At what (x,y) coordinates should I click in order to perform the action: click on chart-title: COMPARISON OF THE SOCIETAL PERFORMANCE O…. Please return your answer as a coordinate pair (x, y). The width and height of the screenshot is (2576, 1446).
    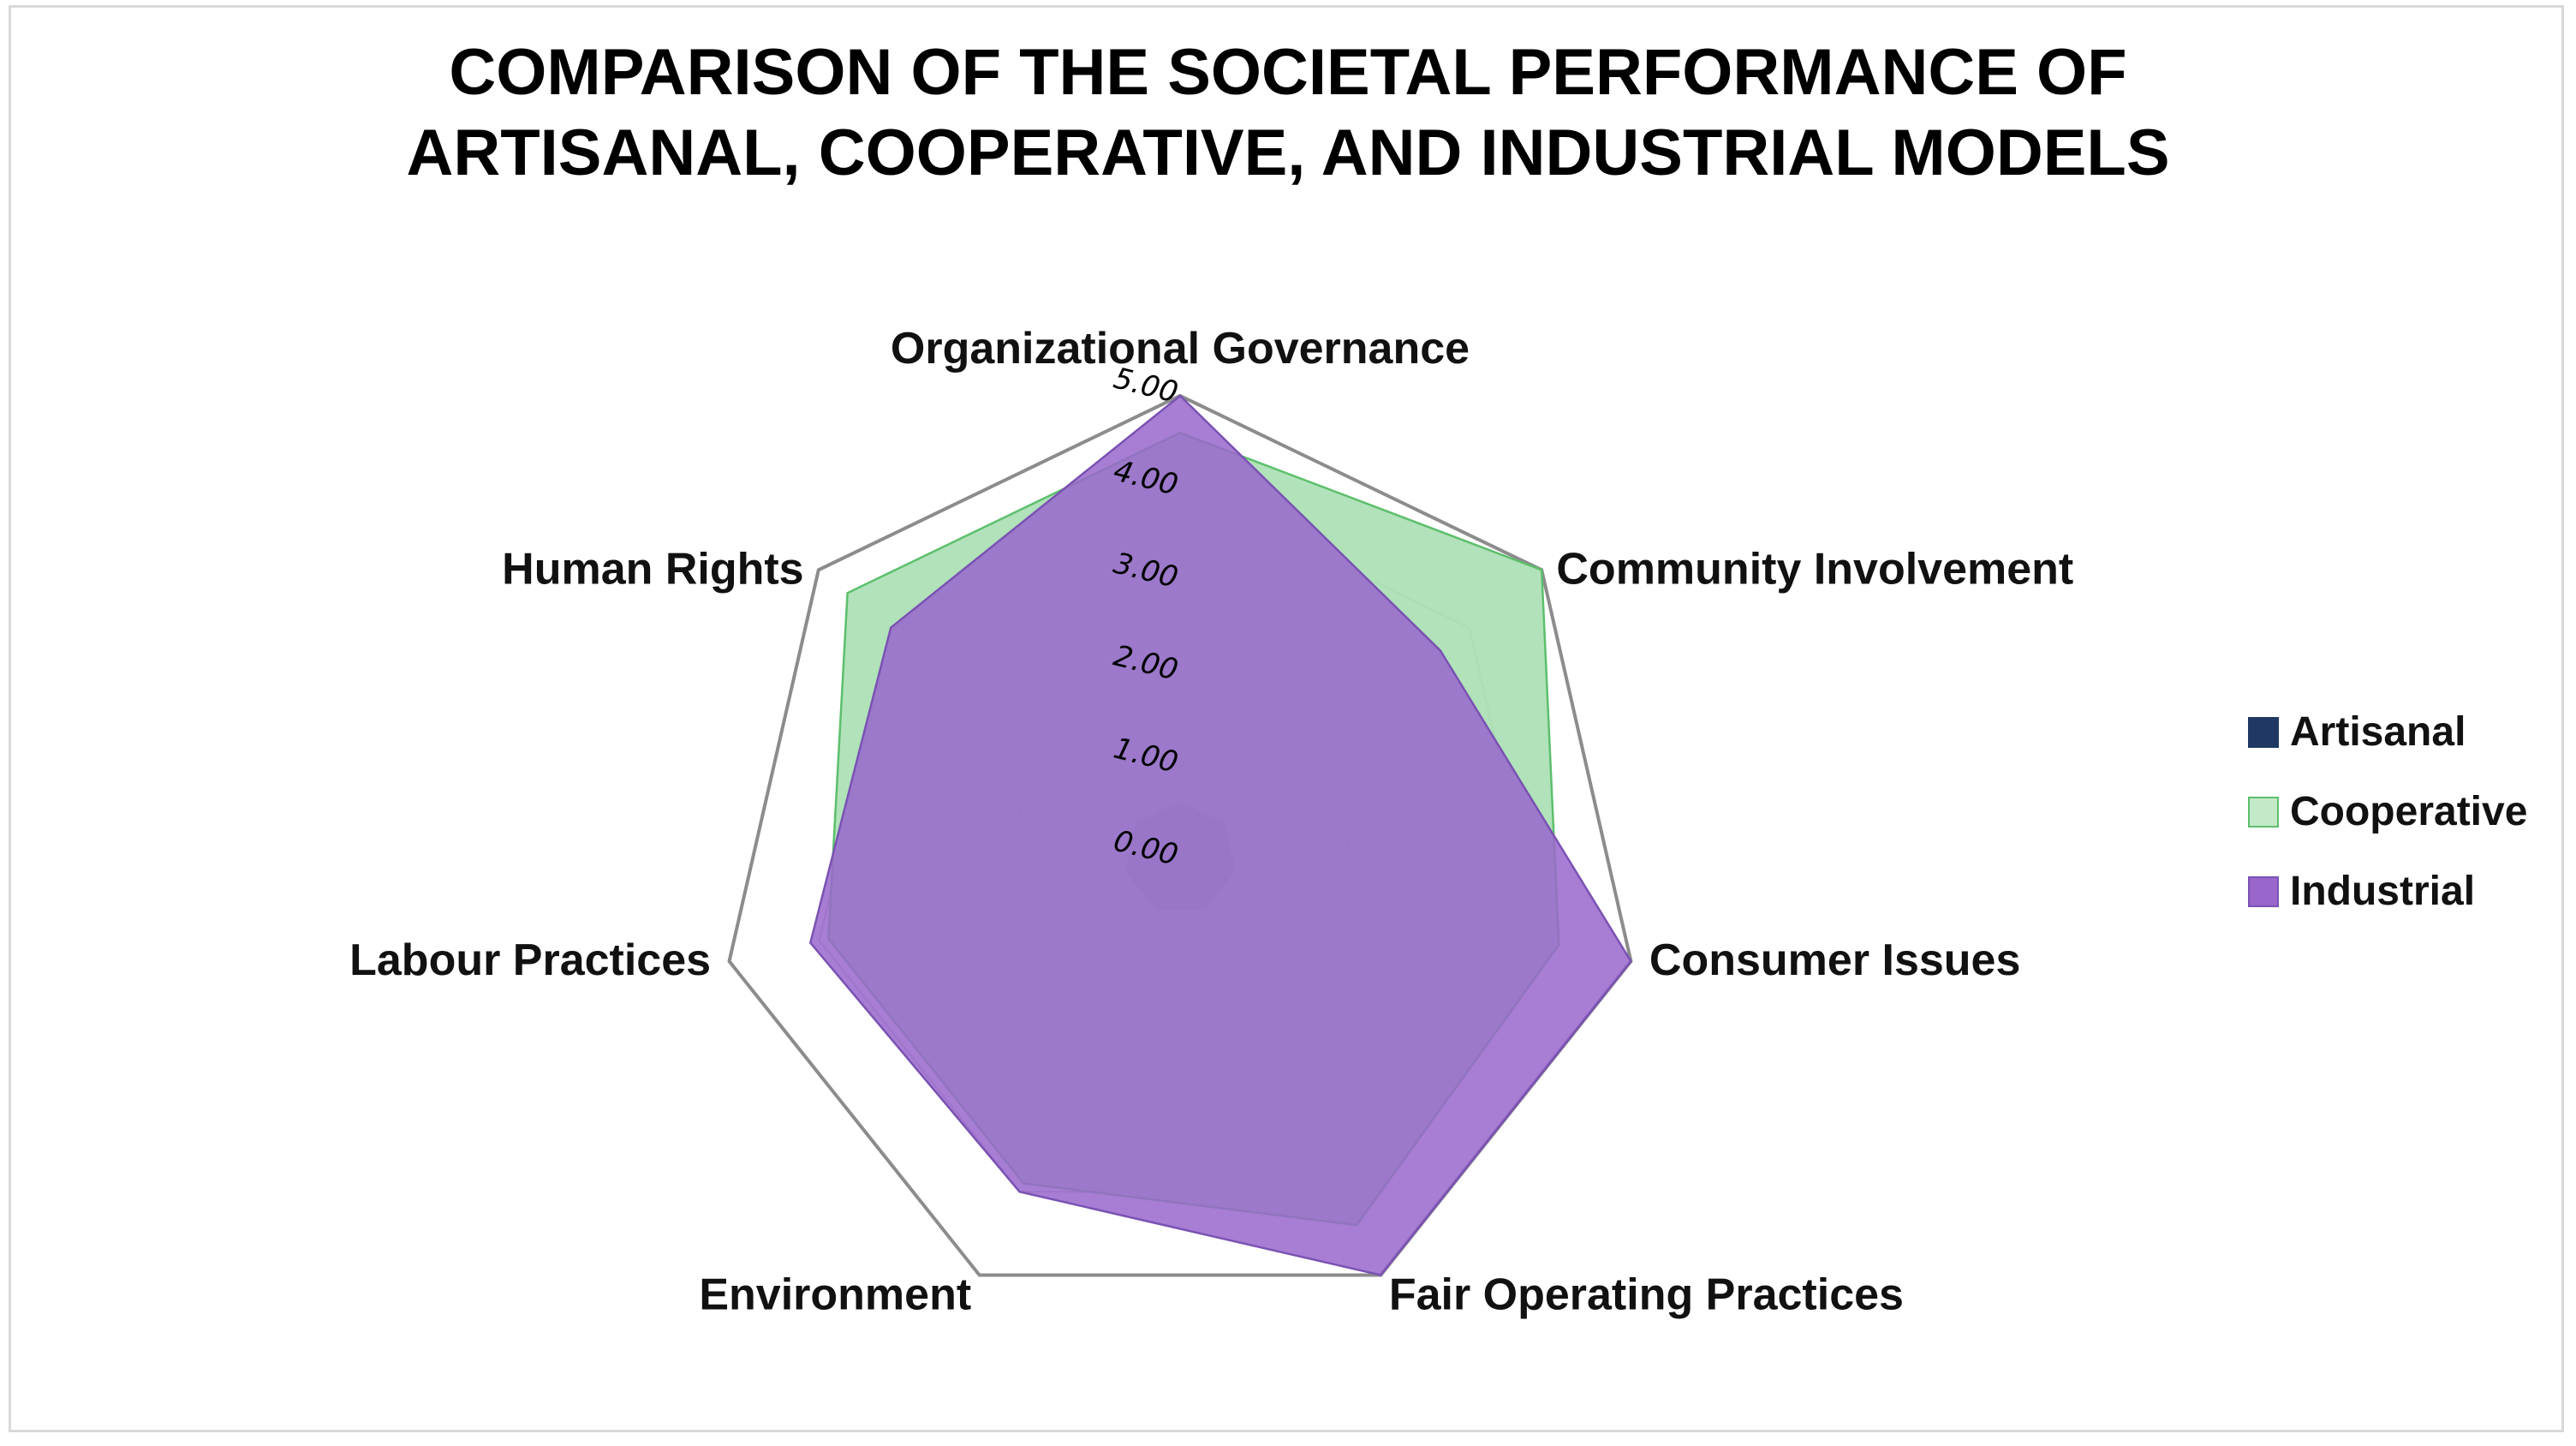
    Looking at the image, I should click on (1288, 114).